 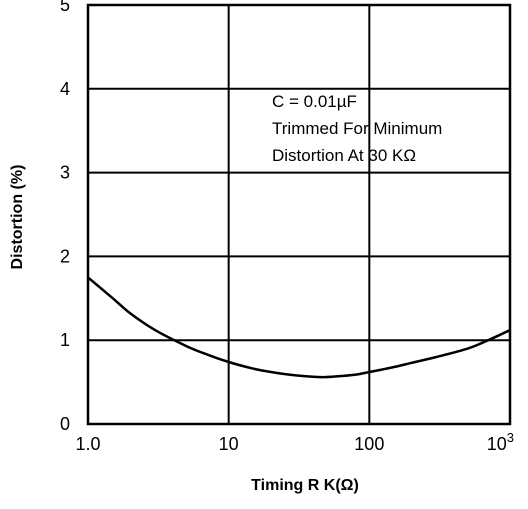 What do you see at coordinates (344, 155) in the screenshot?
I see `annotation-line-distortion: Distortion At 30 KΩ` at bounding box center [344, 155].